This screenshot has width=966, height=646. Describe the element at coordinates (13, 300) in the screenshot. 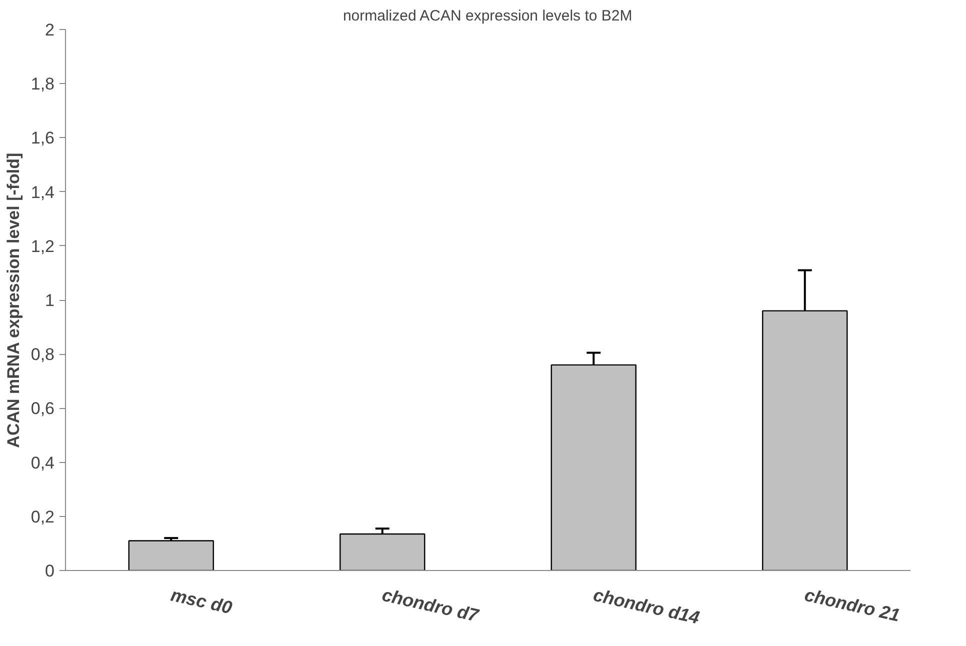

I see `y-axis-title: ACAN mRNA expression level [-fold]` at that location.